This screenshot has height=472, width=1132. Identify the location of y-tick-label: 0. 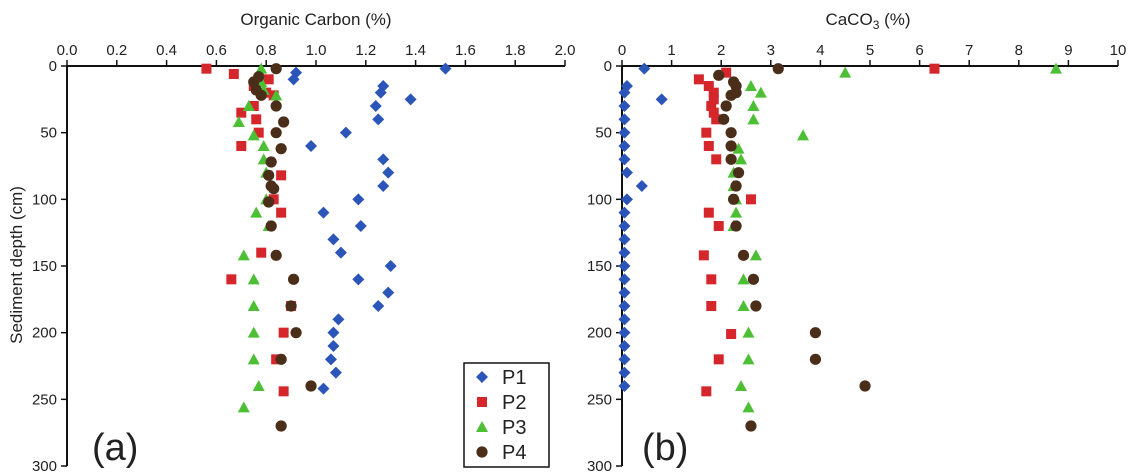
(53, 66).